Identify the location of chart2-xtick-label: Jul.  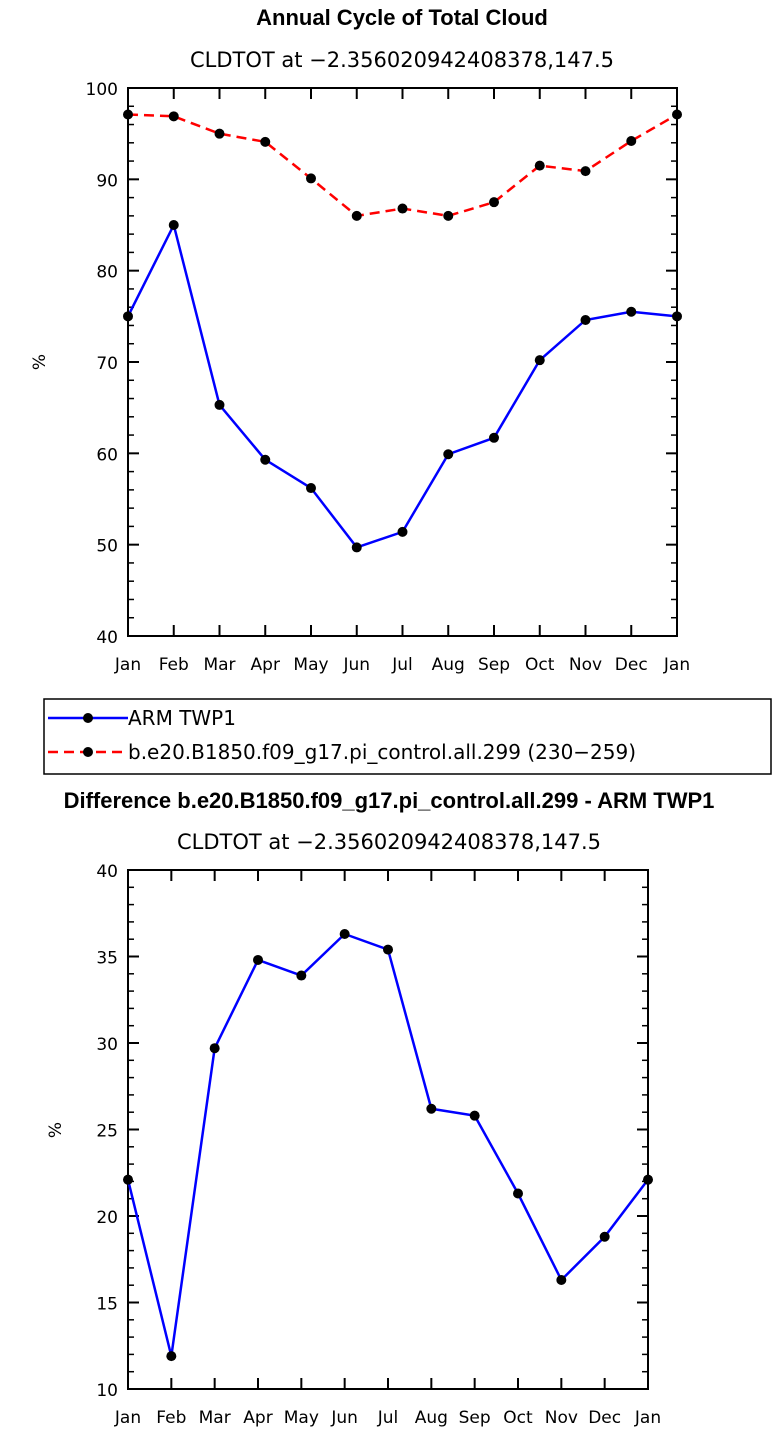
(388, 1418).